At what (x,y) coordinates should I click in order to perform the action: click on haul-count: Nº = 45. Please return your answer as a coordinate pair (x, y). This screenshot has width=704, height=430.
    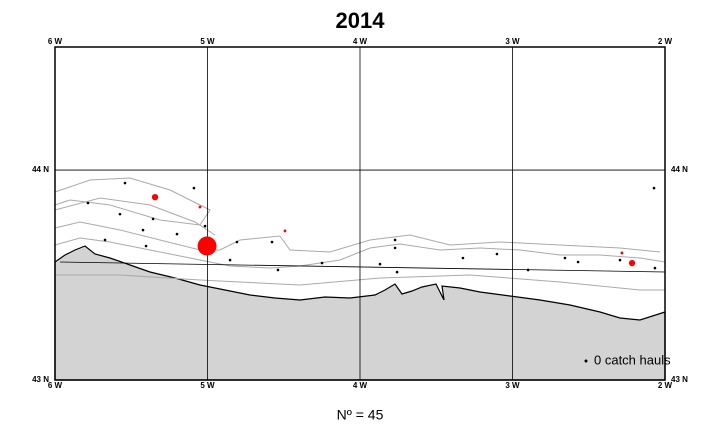
    Looking at the image, I should click on (360, 415).